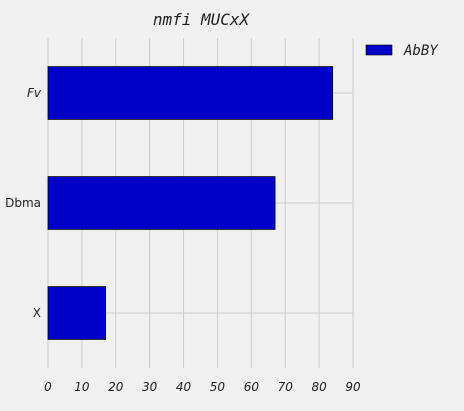 The height and width of the screenshot is (411, 464). I want to click on y-tick-labels: X Dbma Fv, so click(23, 203).